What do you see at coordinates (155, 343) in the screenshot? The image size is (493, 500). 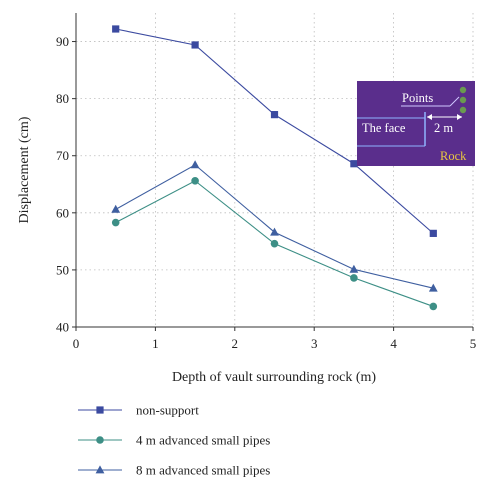 I see `x-tick-label: 1` at bounding box center [155, 343].